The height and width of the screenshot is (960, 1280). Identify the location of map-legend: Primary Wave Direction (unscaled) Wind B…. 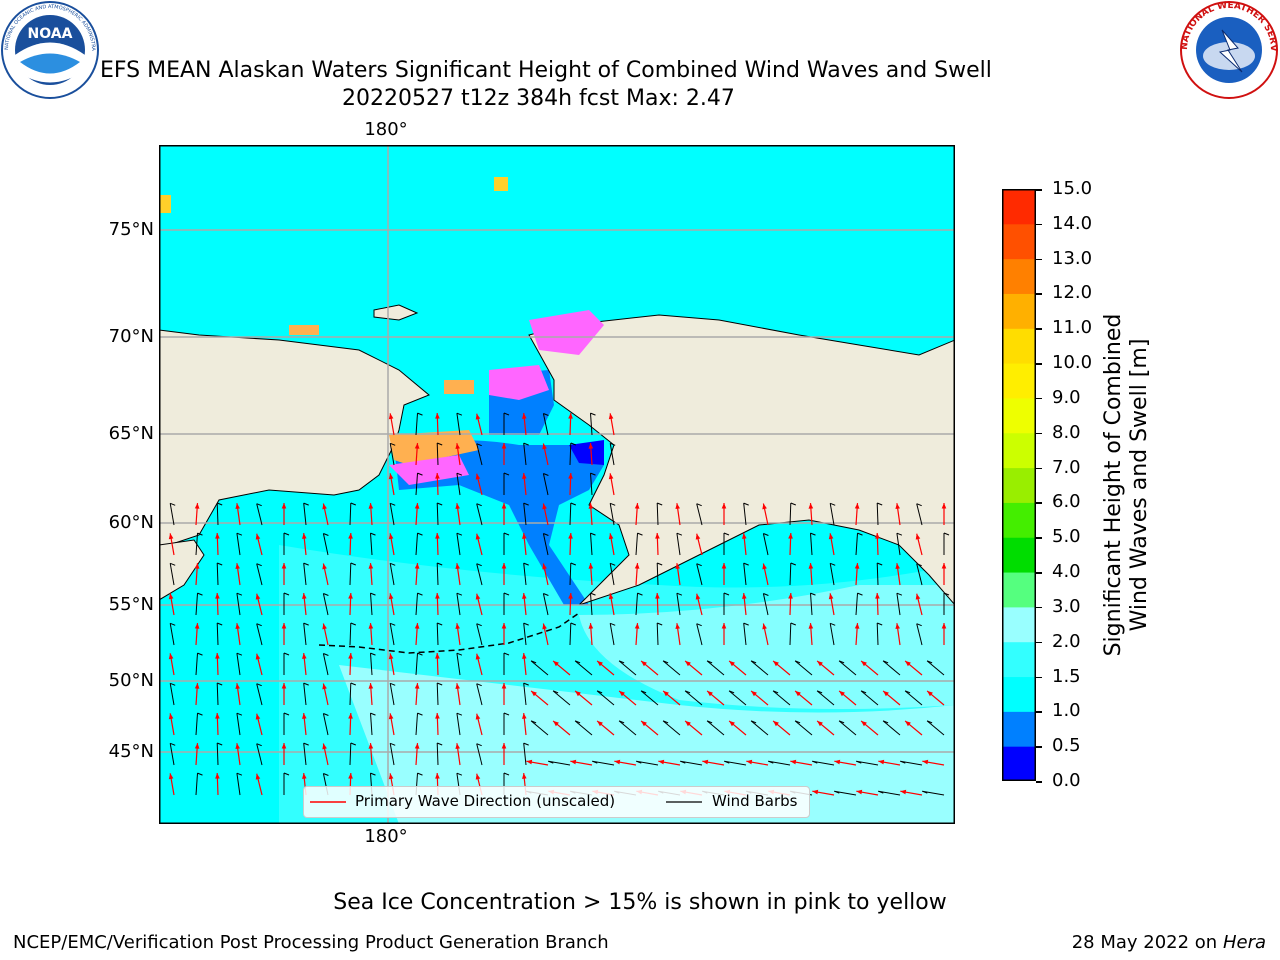
(556, 802).